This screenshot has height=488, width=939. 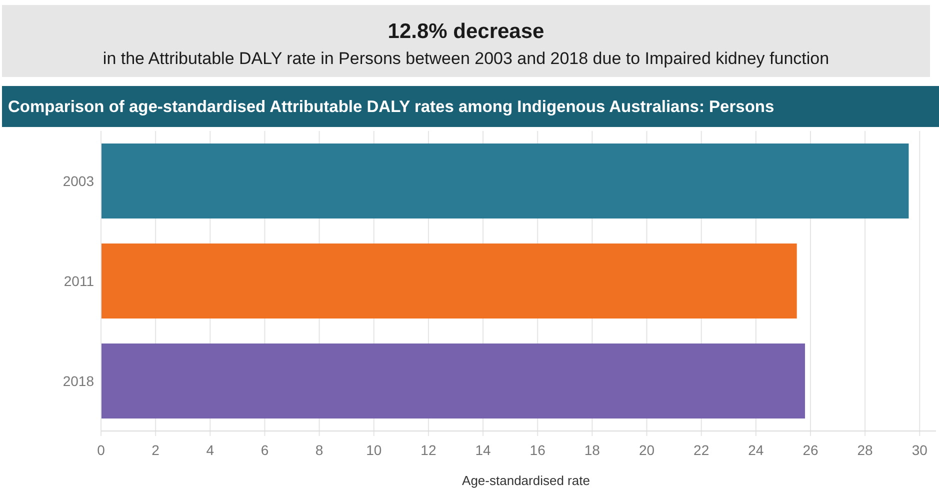 What do you see at coordinates (374, 450) in the screenshot?
I see `x-tick-label: 10` at bounding box center [374, 450].